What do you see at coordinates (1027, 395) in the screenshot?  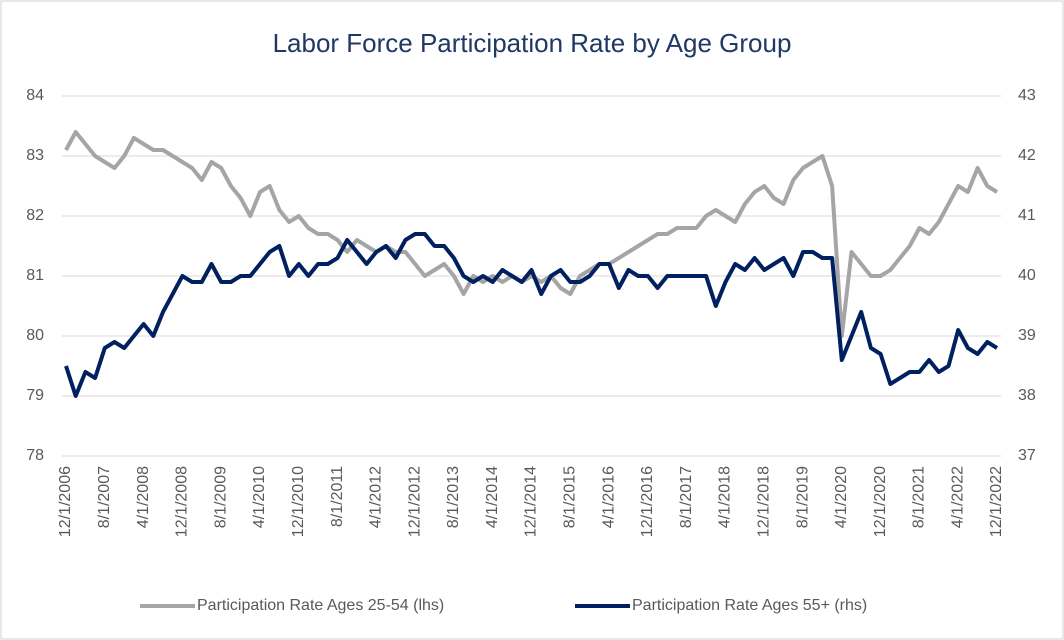 I see `y2-tick-label: 38` at bounding box center [1027, 395].